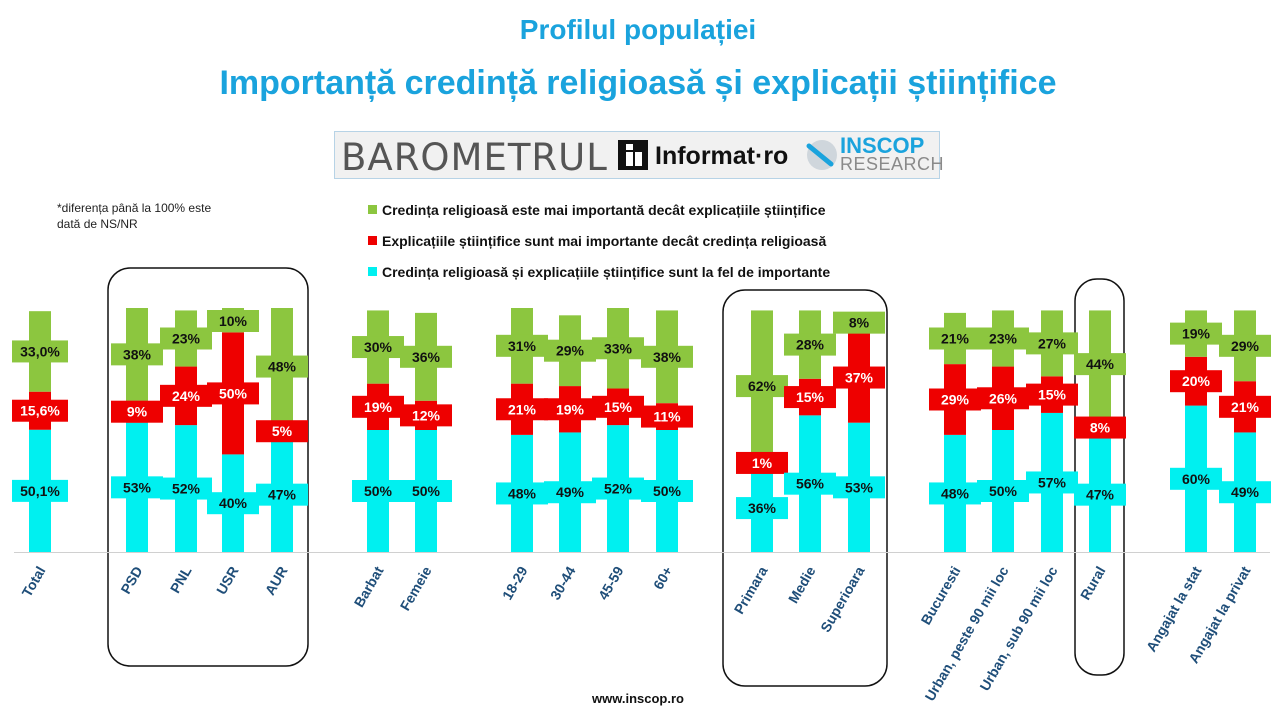 The image size is (1276, 714). What do you see at coordinates (522, 346) in the screenshot?
I see `data-label-religion-7: 31%` at bounding box center [522, 346].